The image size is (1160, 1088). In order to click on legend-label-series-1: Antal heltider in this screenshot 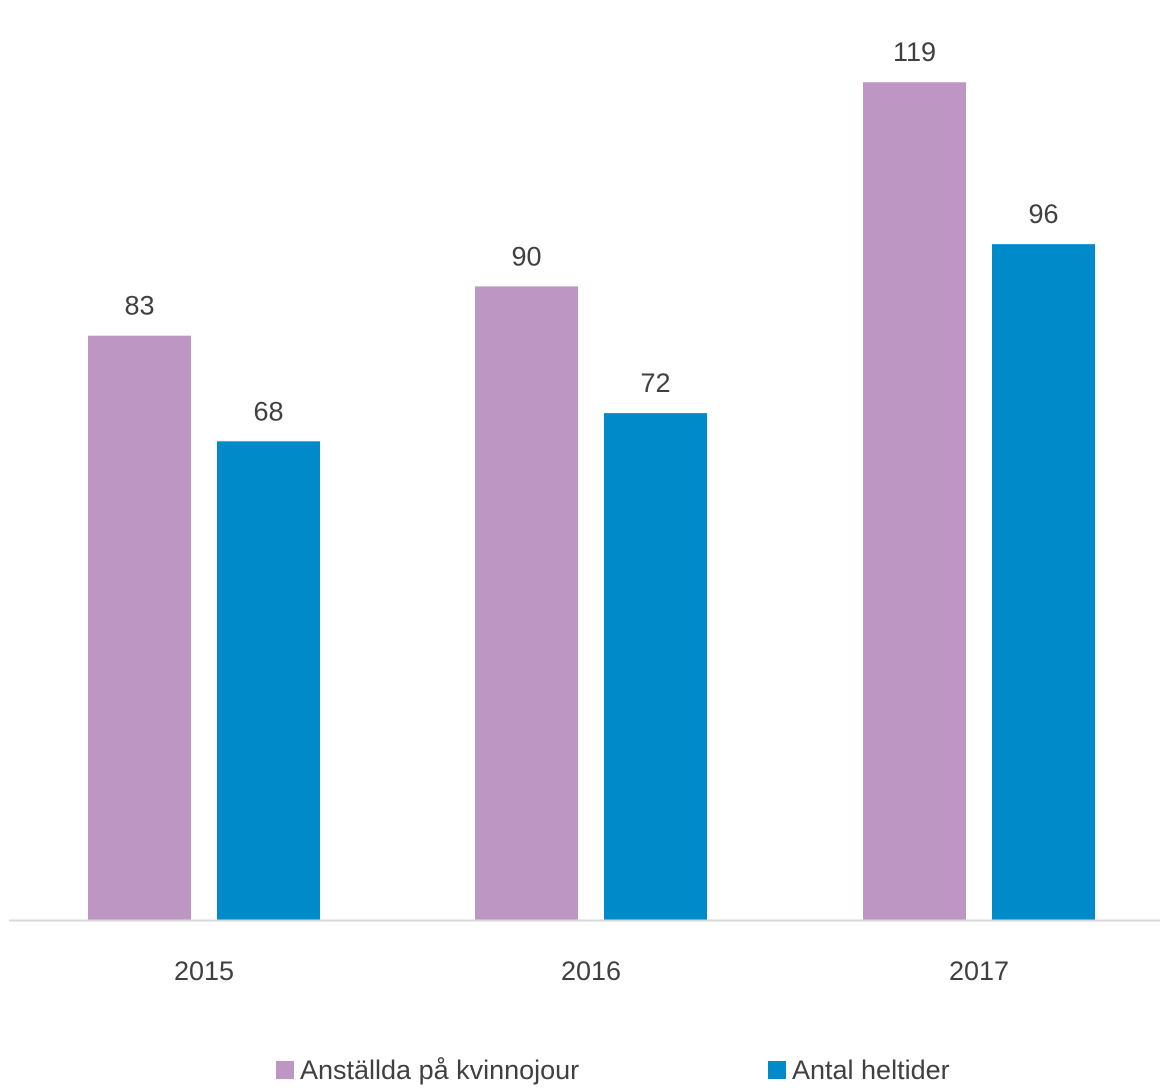, I will do `click(871, 1069)`.